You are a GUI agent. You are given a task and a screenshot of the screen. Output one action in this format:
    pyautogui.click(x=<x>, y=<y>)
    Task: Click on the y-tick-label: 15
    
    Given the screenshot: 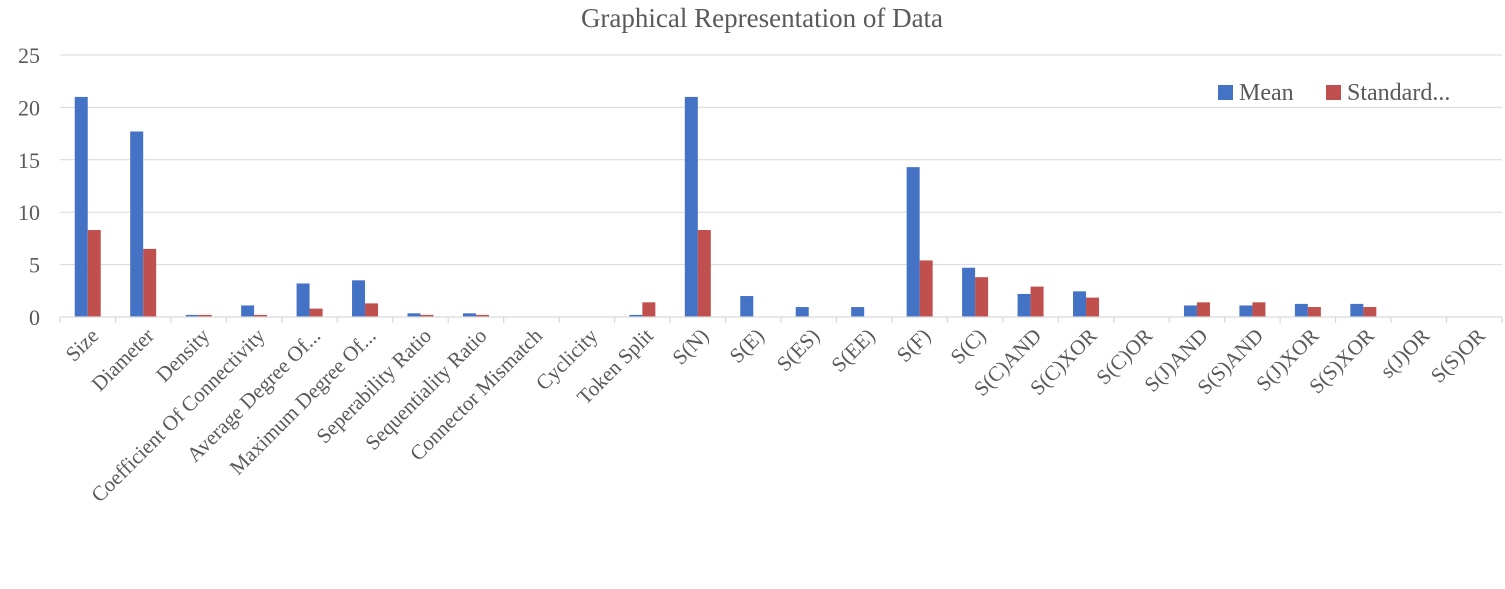 What is the action you would take?
    pyautogui.click(x=29, y=160)
    